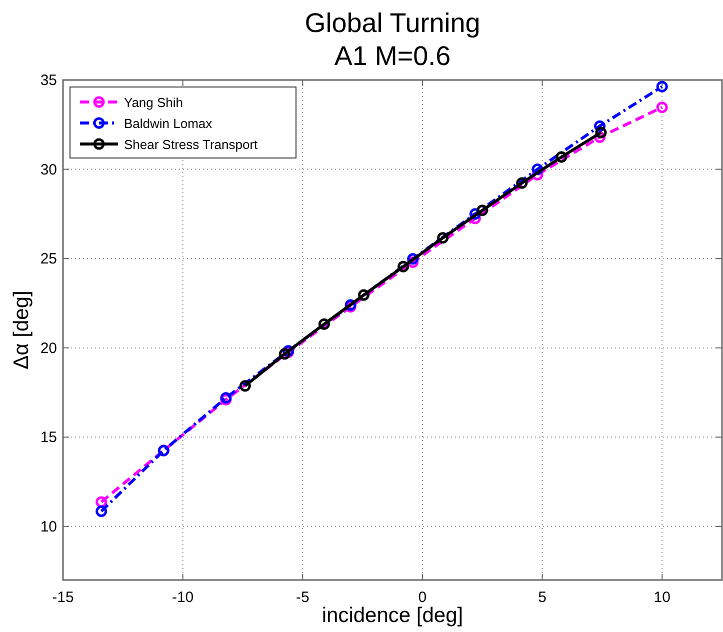 The height and width of the screenshot is (632, 723). Describe the element at coordinates (48, 437) in the screenshot. I see `y-tick-label: 15` at that location.